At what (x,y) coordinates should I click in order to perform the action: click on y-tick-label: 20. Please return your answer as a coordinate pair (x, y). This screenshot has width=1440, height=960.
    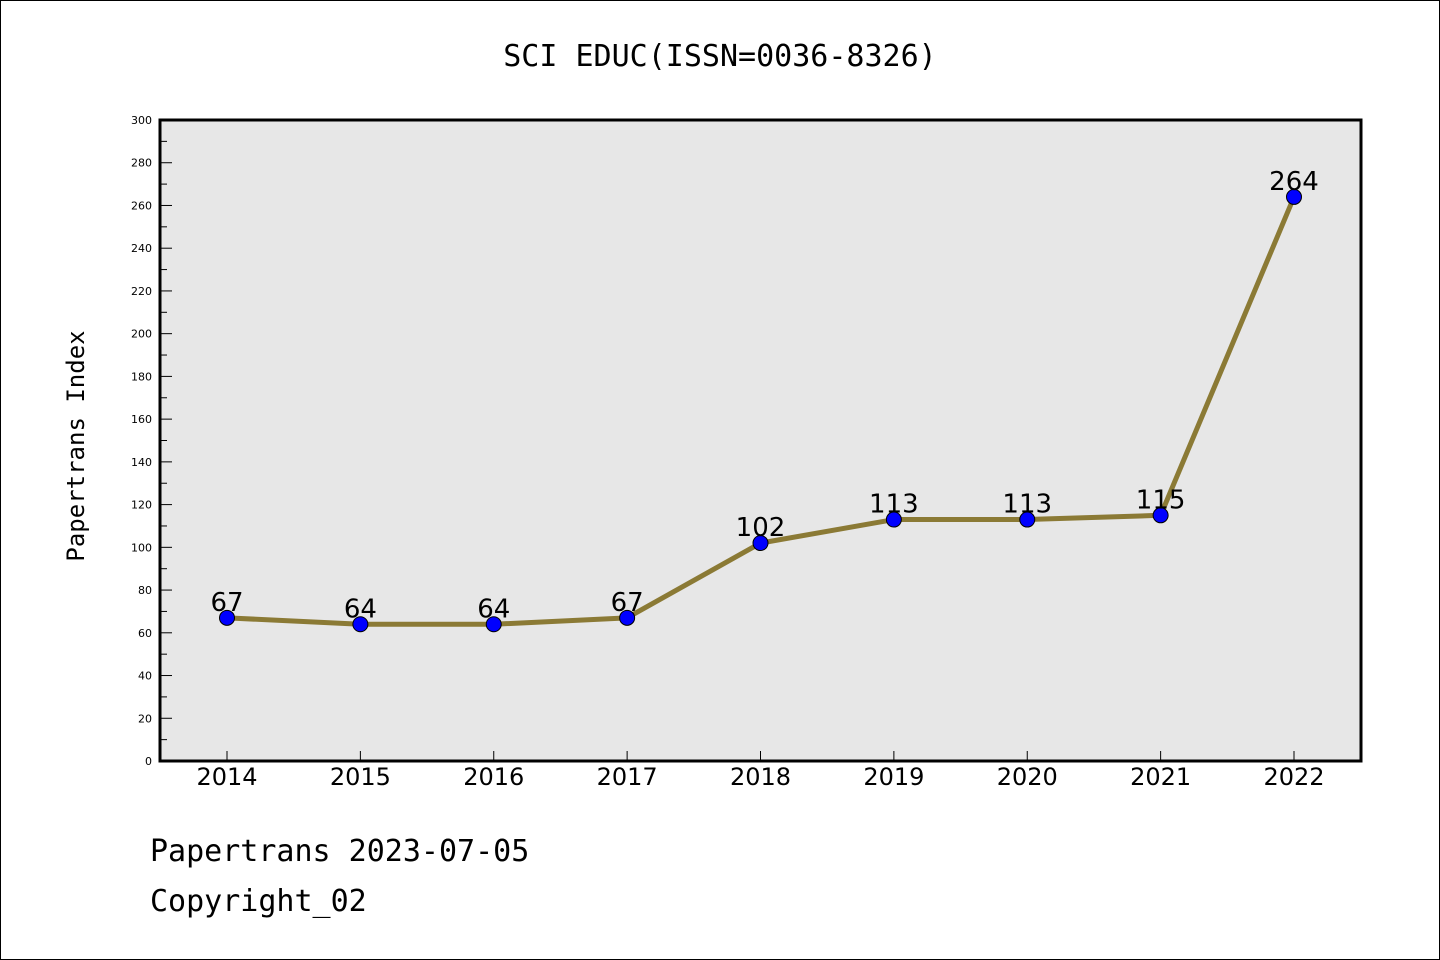
    Looking at the image, I should click on (145, 718).